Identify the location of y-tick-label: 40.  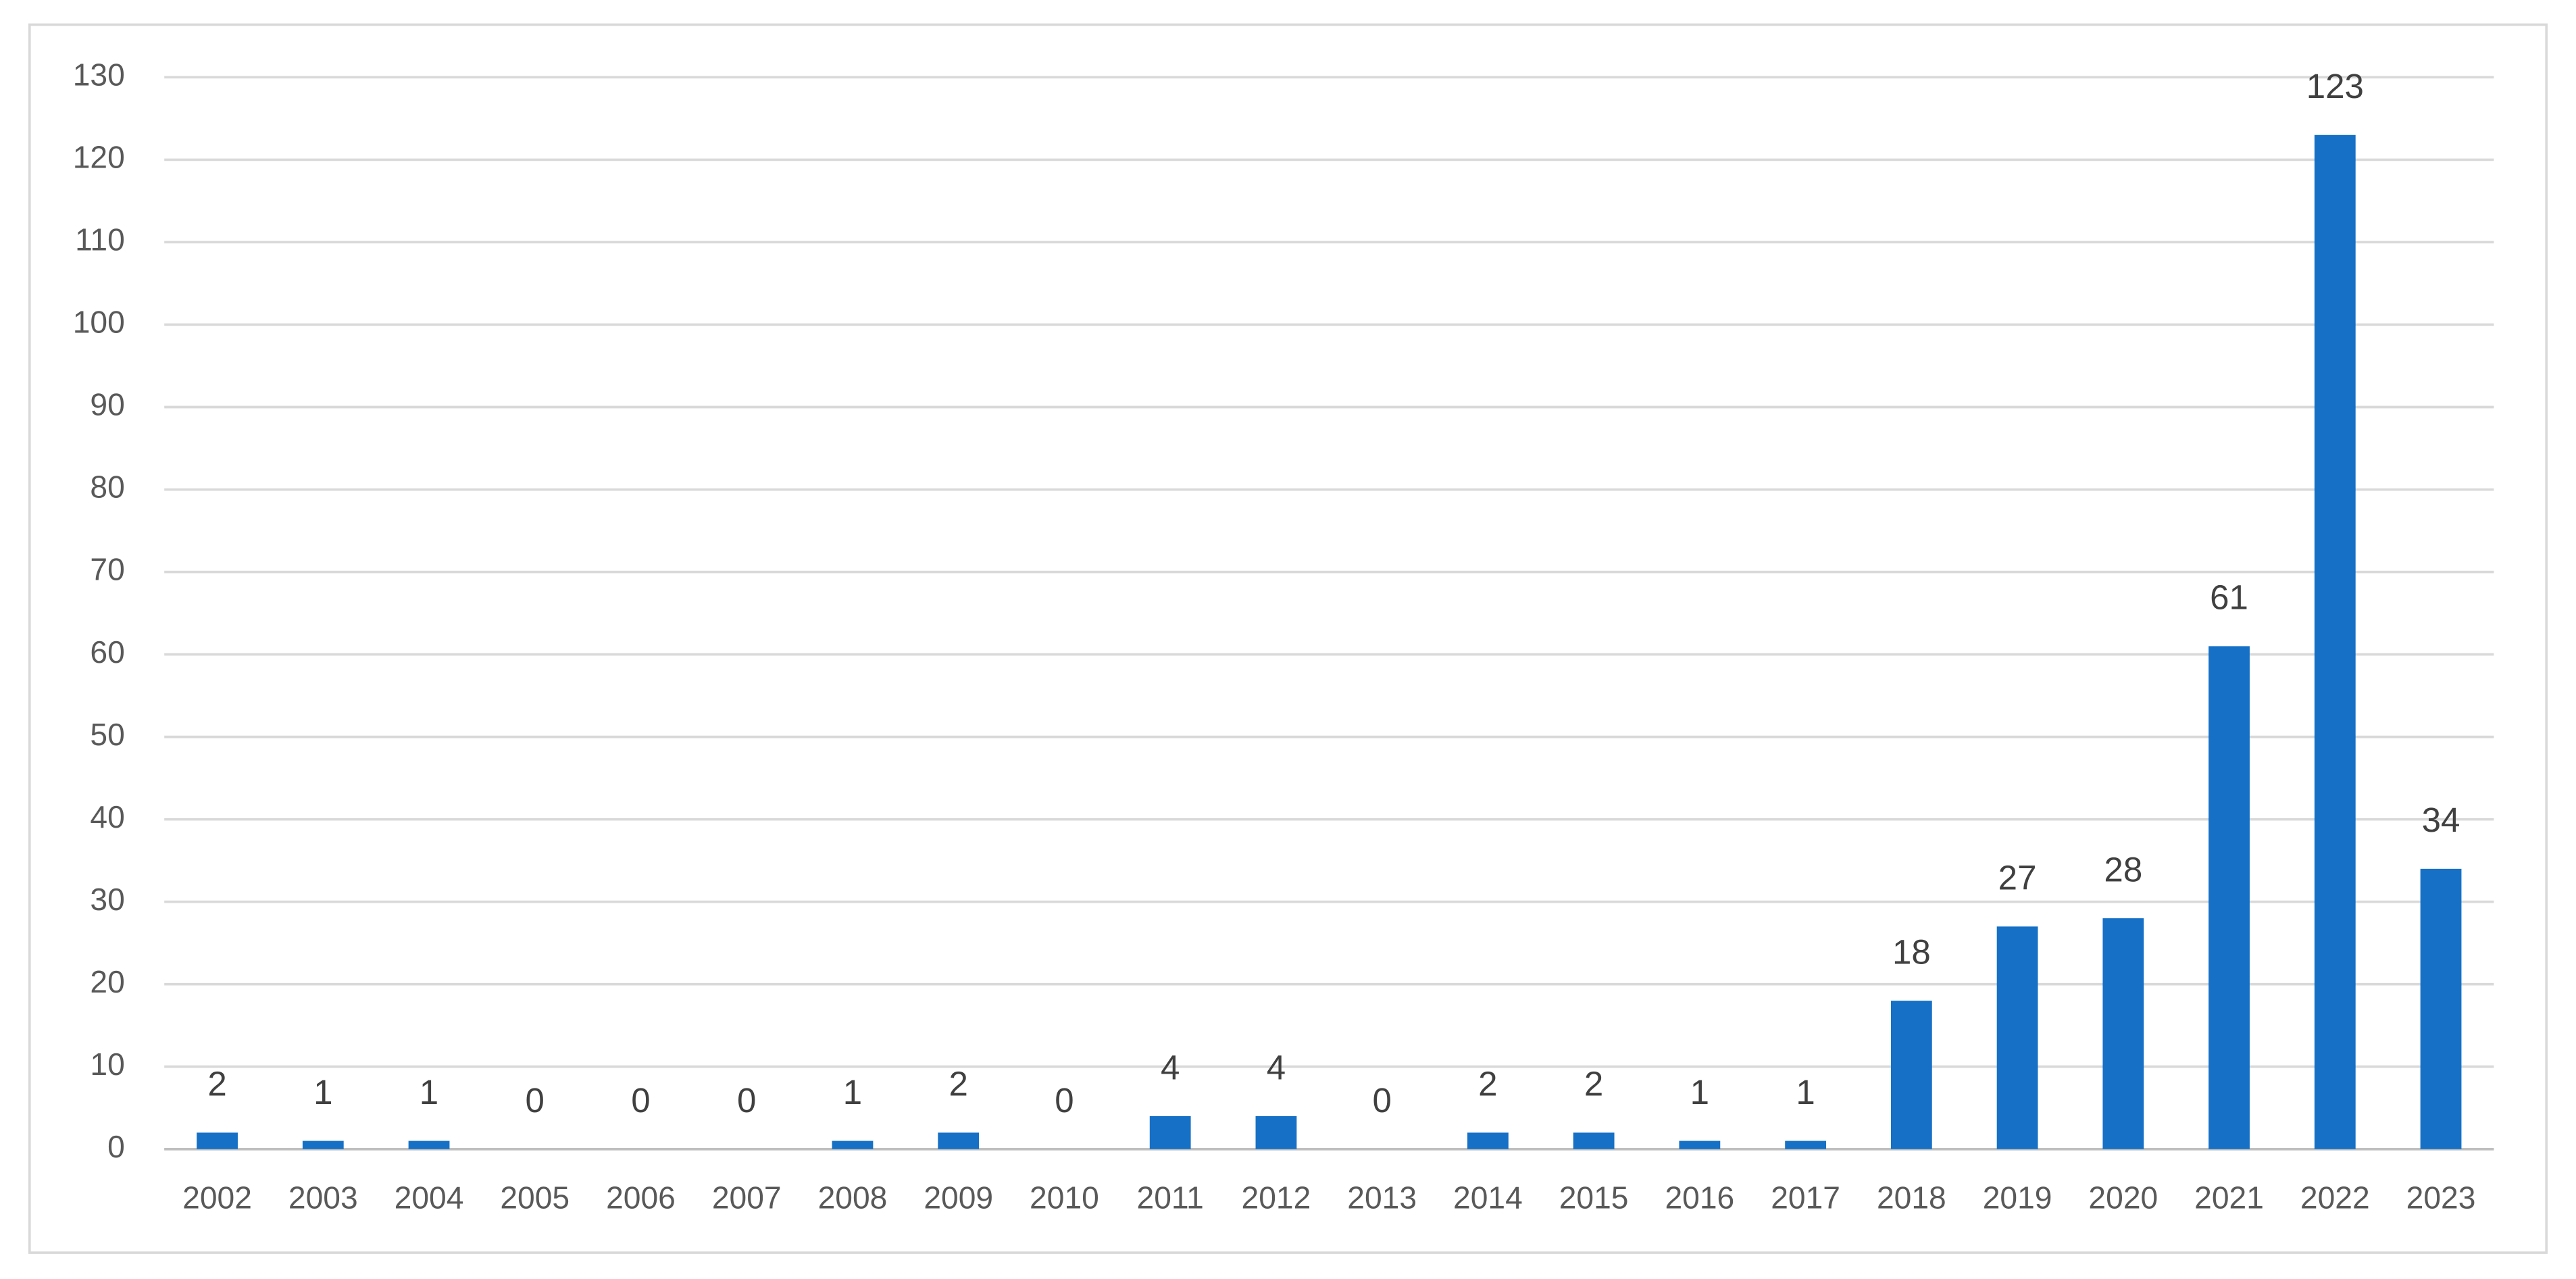
(107, 816).